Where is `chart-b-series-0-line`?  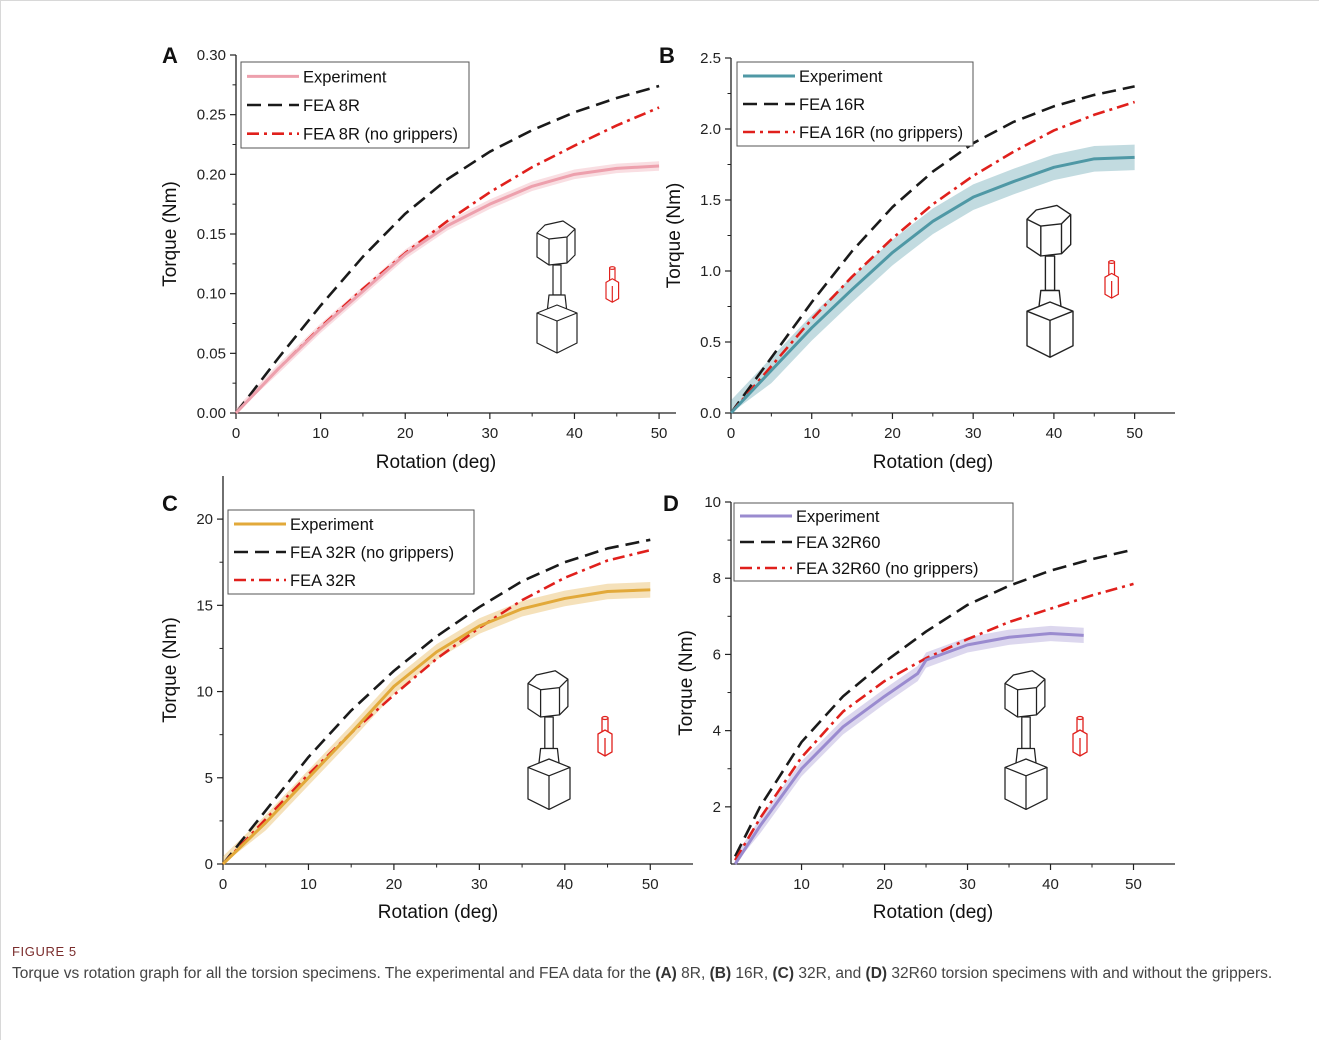
chart-b-series-0-line is located at coordinates (932, 285).